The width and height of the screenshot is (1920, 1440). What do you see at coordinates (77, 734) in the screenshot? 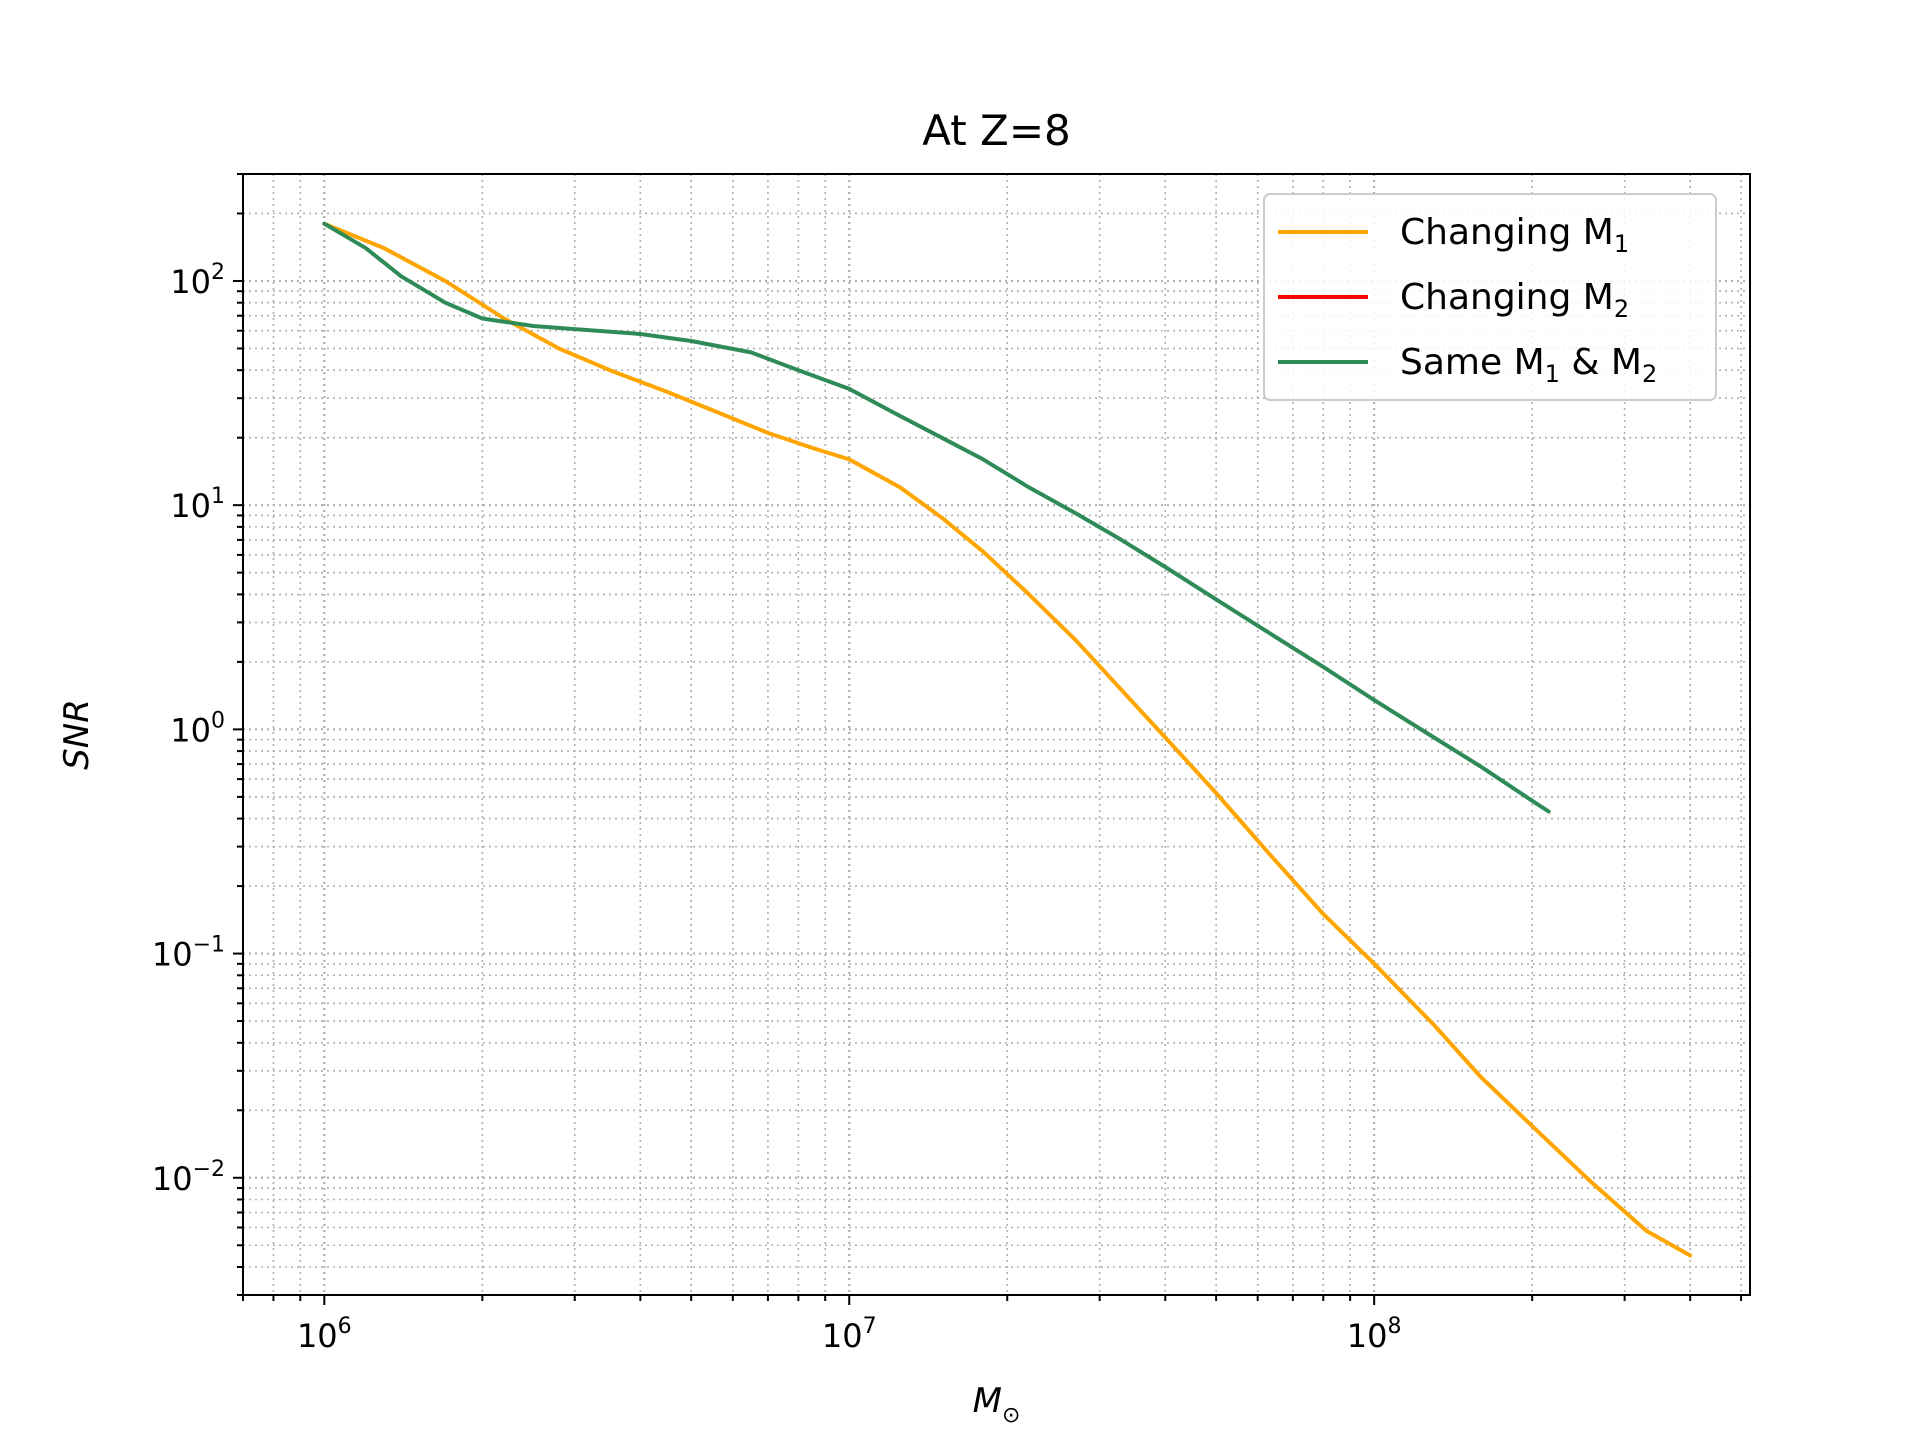
I see `y-axis-label: SNR` at bounding box center [77, 734].